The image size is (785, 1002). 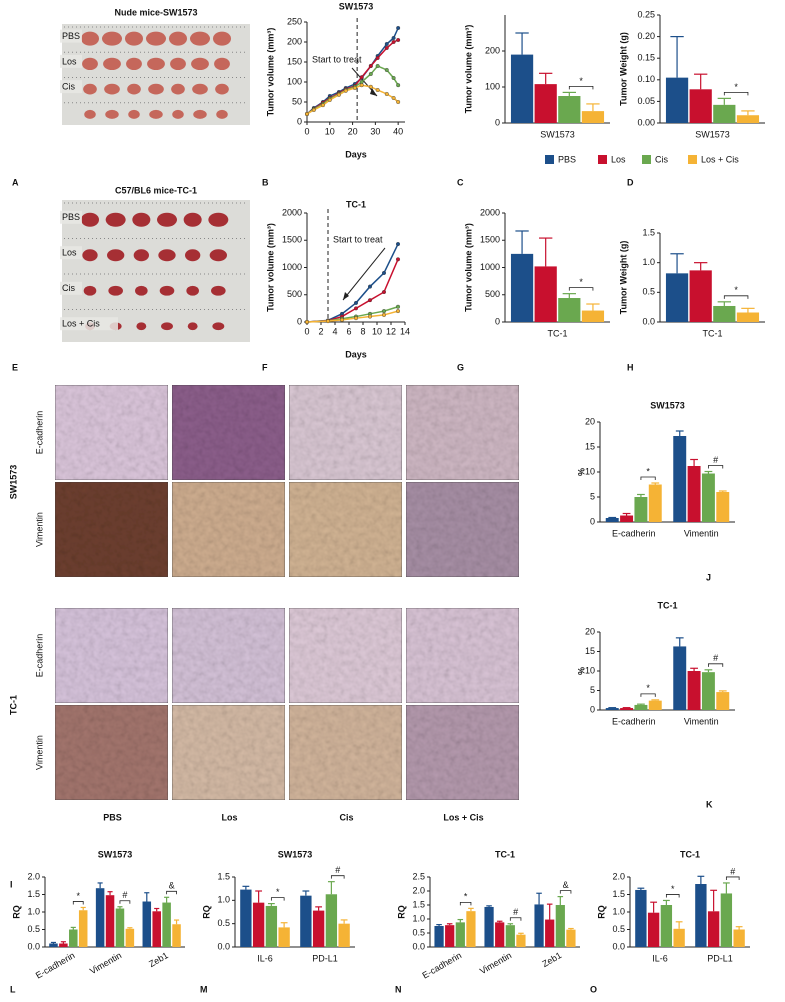 What do you see at coordinates (468, 69) in the screenshot?
I see `y-axis-label: Tumor volume (mm³)` at bounding box center [468, 69].